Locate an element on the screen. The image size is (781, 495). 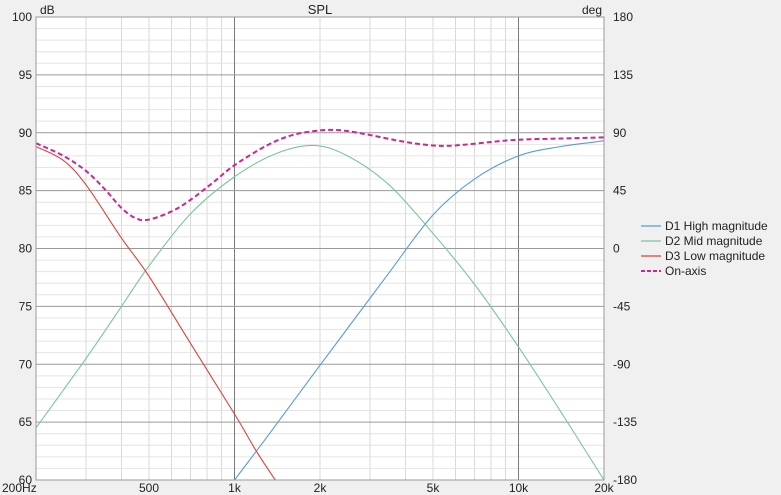
y-left-tick-label: 60 is located at coordinates (26, 480).